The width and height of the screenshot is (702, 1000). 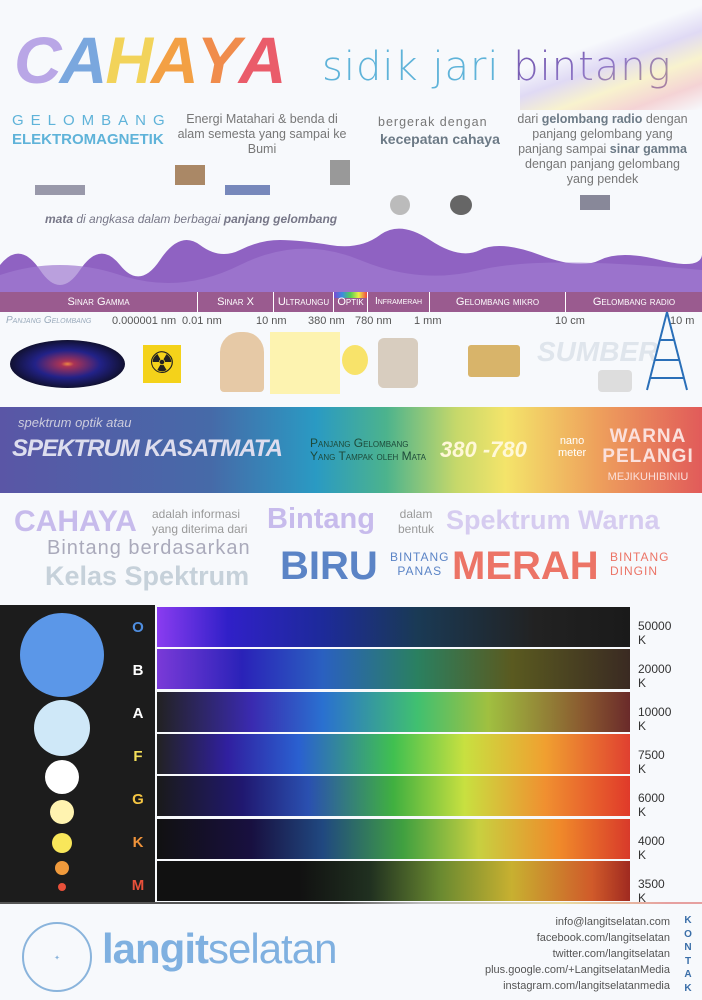 What do you see at coordinates (62, 777) in the screenshot?
I see `star-A-circle` at bounding box center [62, 777].